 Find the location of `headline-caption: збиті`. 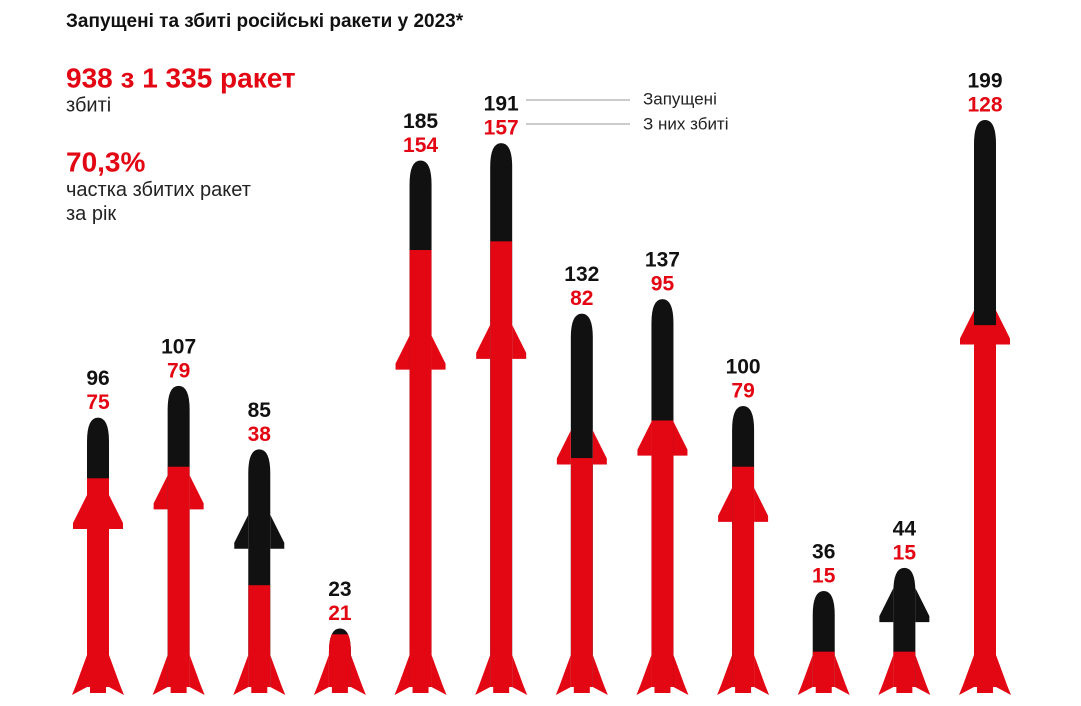

headline-caption: збиті is located at coordinates (88, 105).